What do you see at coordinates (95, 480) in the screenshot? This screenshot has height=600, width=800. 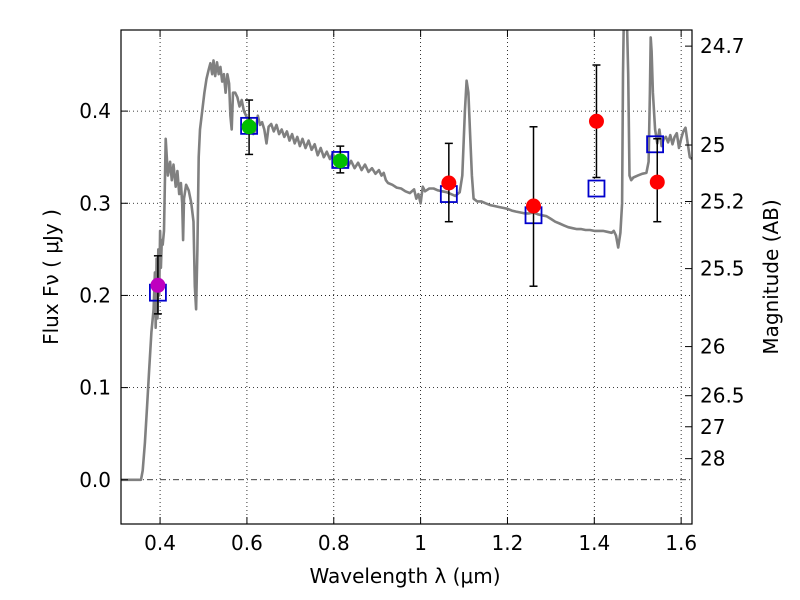 I see `y-tick-label: 0.0` at bounding box center [95, 480].